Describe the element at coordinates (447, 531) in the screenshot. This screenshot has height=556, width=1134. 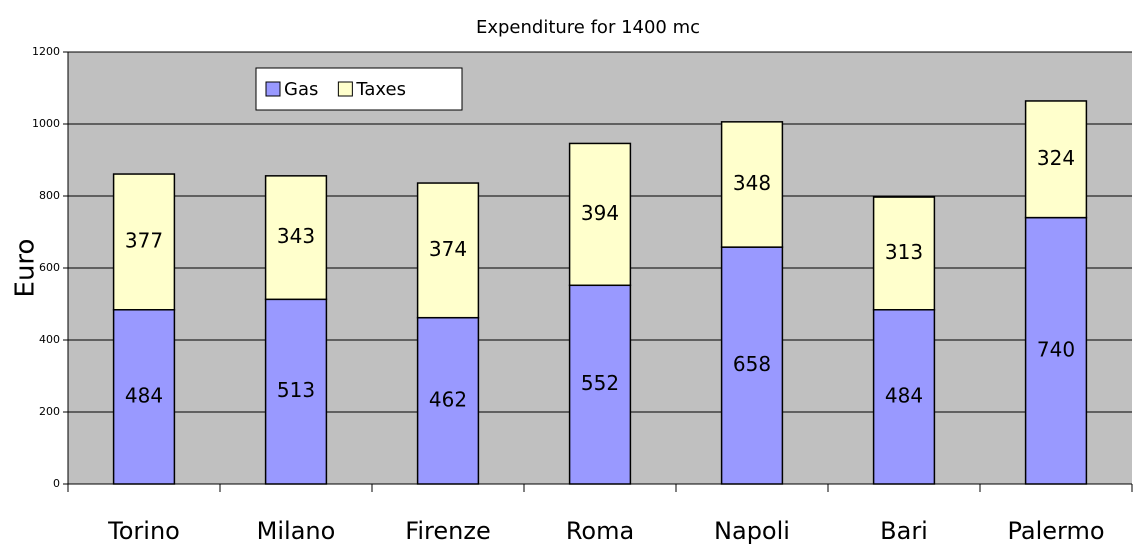
I see `x-tick-label: Firenze` at that location.